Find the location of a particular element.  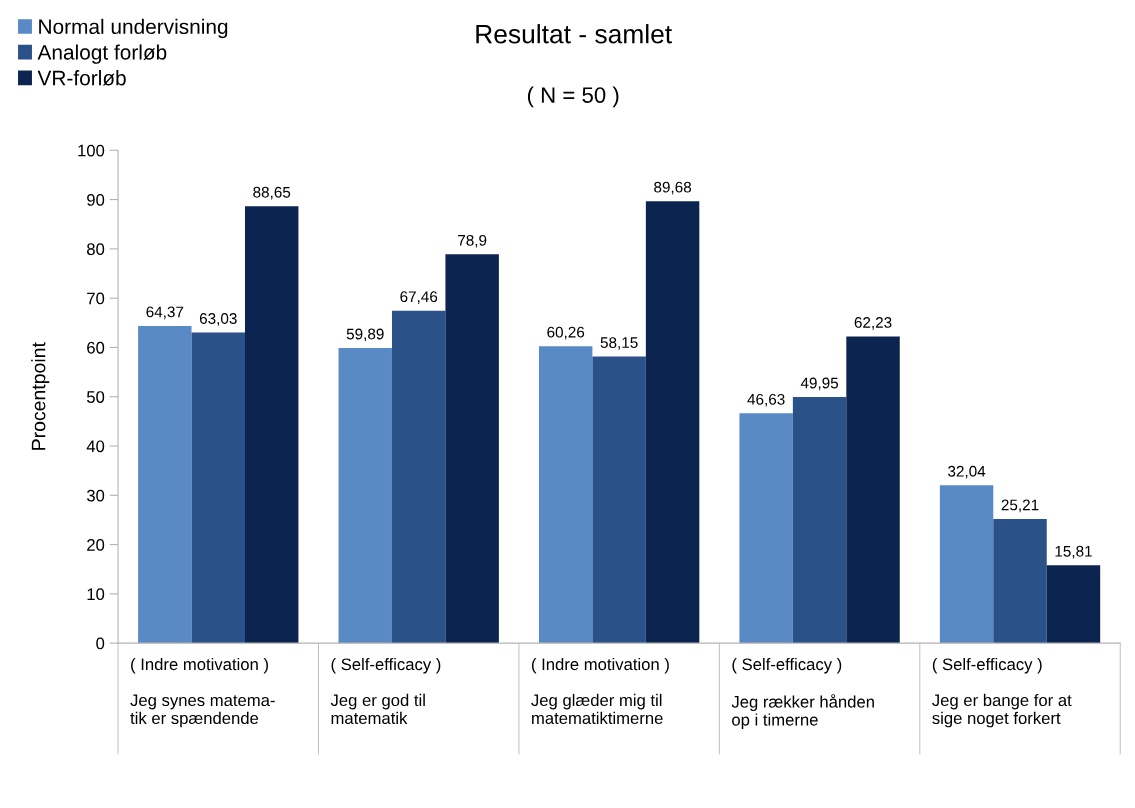

data-label: 63,03 is located at coordinates (218, 319).